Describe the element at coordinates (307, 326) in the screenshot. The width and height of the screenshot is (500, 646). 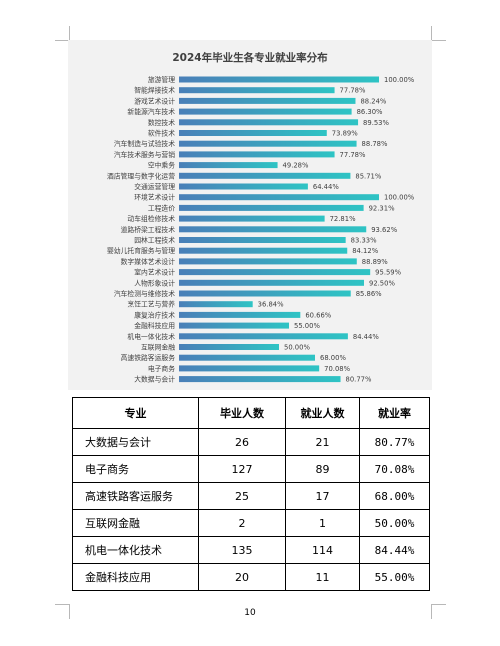
I see `data-label: 55.00%` at that location.